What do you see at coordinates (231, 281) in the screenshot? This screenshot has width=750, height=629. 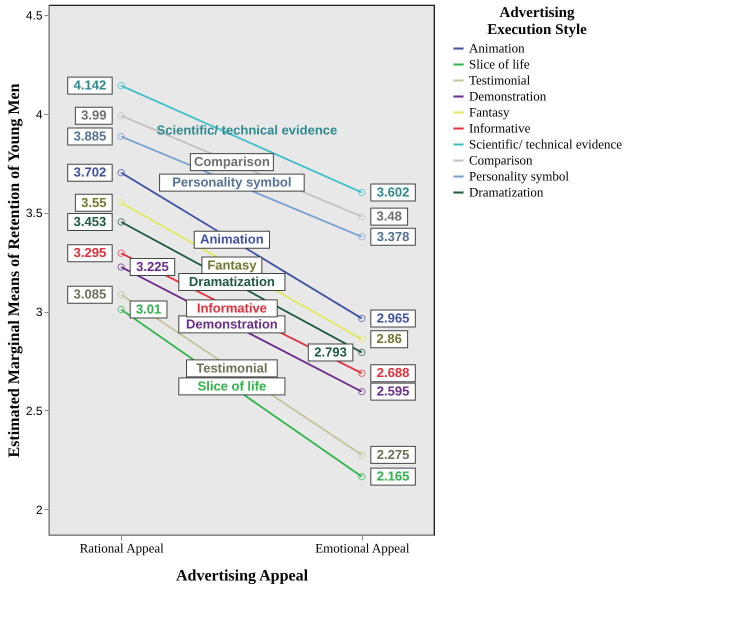 I see `text: Dramatization` at bounding box center [231, 281].